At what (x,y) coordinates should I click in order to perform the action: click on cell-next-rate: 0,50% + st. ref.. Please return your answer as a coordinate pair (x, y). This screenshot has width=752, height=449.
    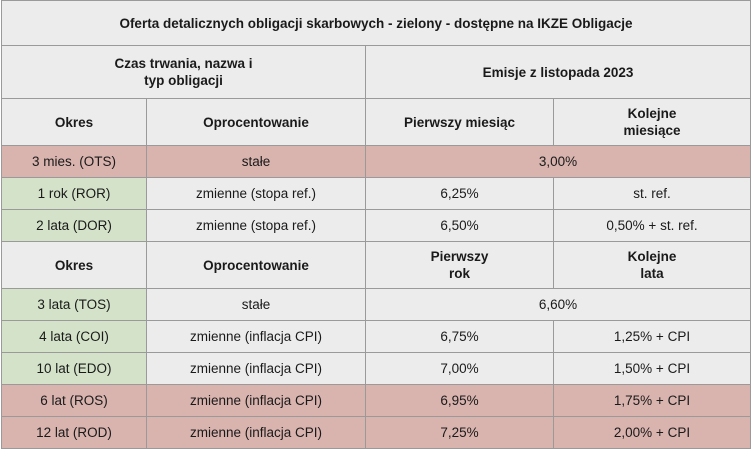
    Looking at the image, I should click on (652, 225).